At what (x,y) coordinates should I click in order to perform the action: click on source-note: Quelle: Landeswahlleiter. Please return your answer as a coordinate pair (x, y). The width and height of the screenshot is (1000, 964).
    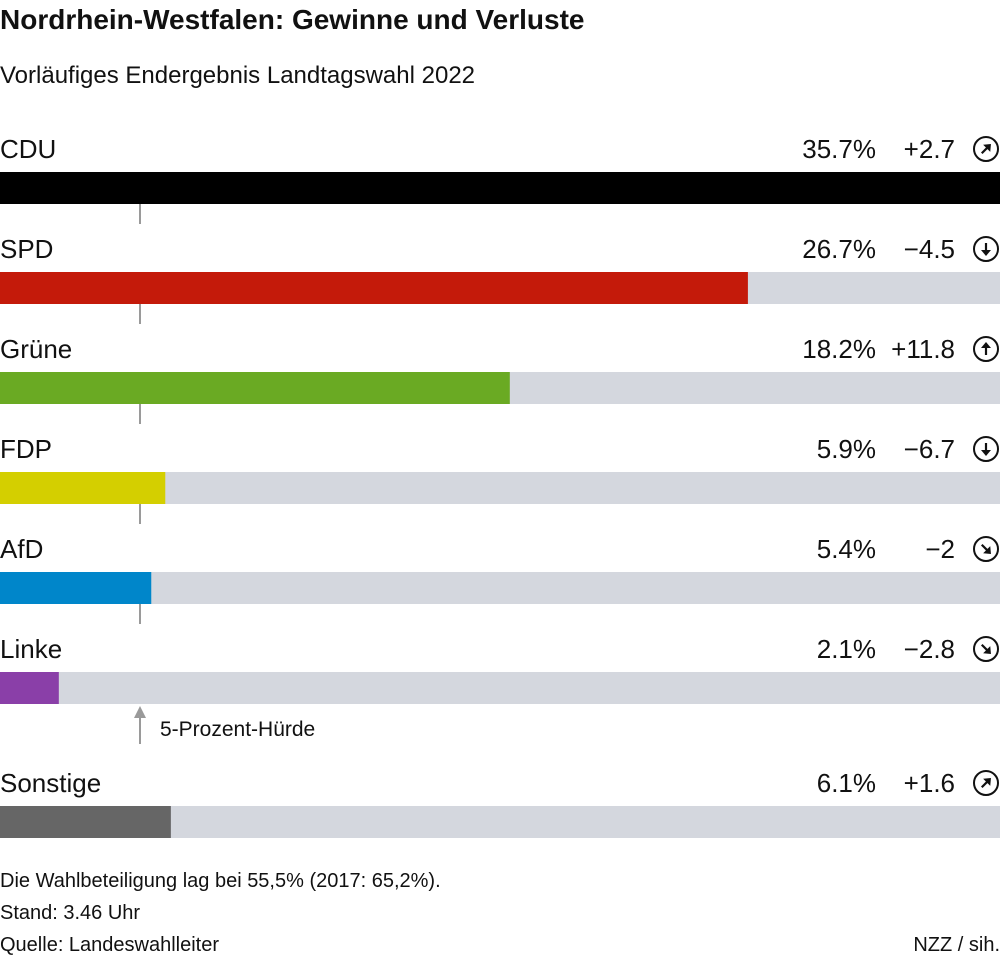
    Looking at the image, I should click on (110, 945).